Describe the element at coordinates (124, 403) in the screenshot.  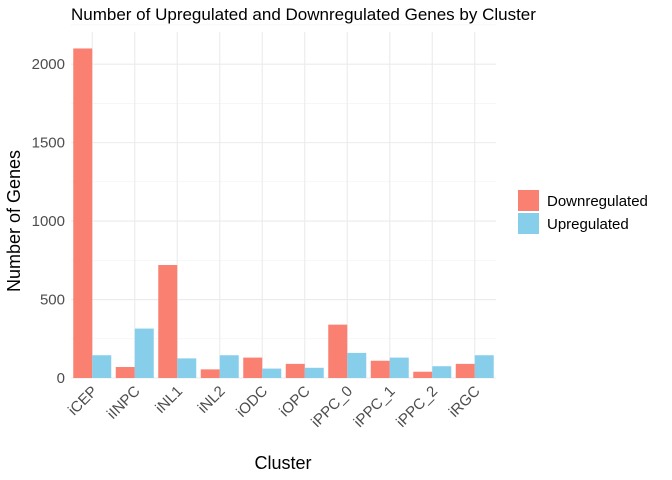
I see `x-tick-label: iINPC` at that location.